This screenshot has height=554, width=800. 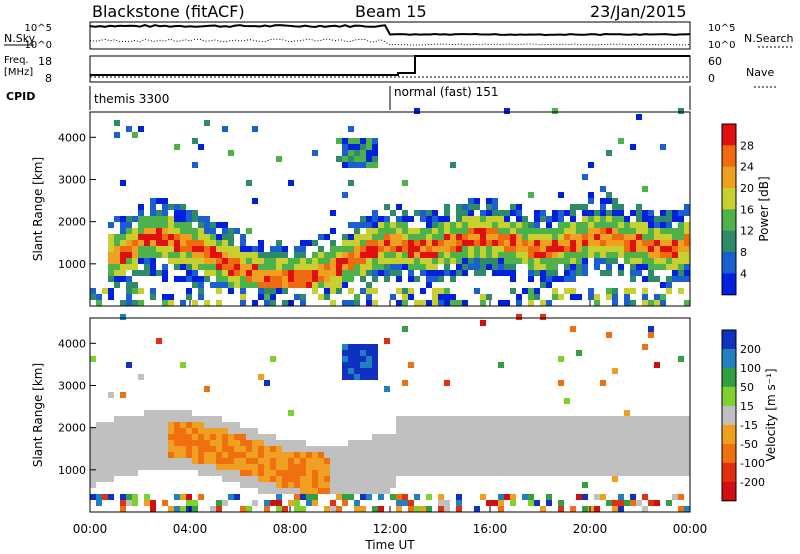 I want to click on colorbar-tick-label: 8, so click(x=743, y=252).